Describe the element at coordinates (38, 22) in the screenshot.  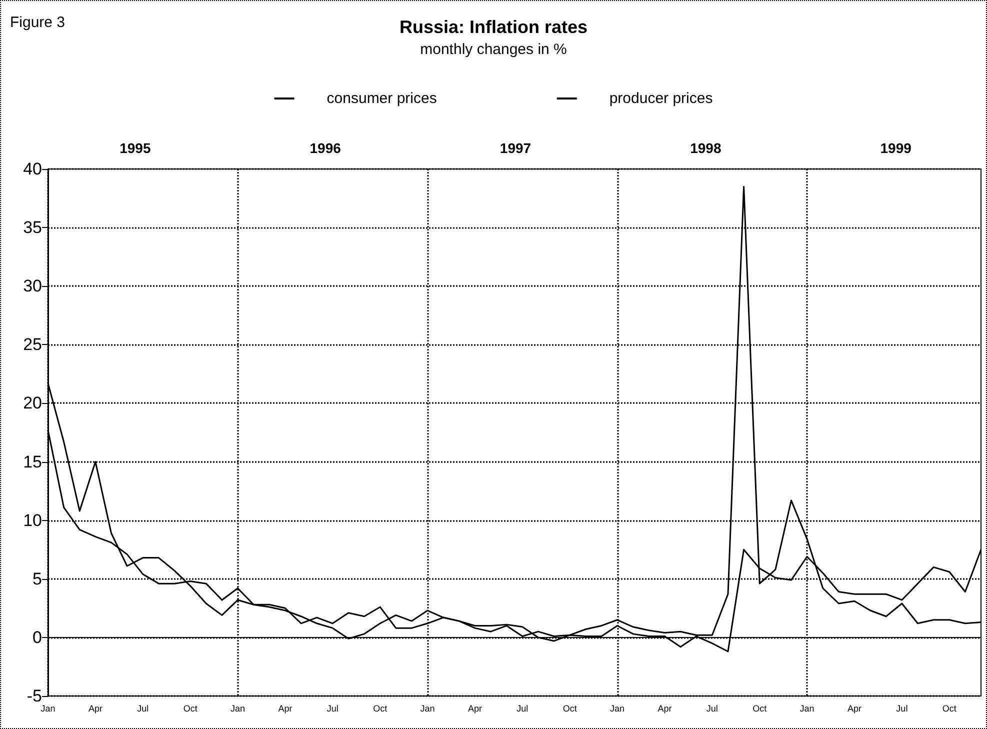
I see `caption: Figure 3` at that location.